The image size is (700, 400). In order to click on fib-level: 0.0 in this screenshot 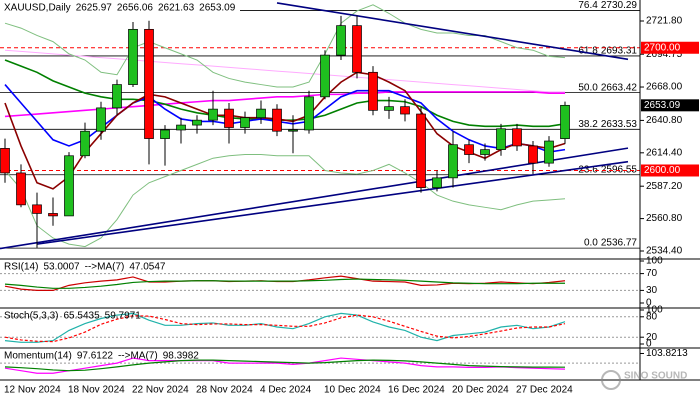, I will do `click(591, 243)`.